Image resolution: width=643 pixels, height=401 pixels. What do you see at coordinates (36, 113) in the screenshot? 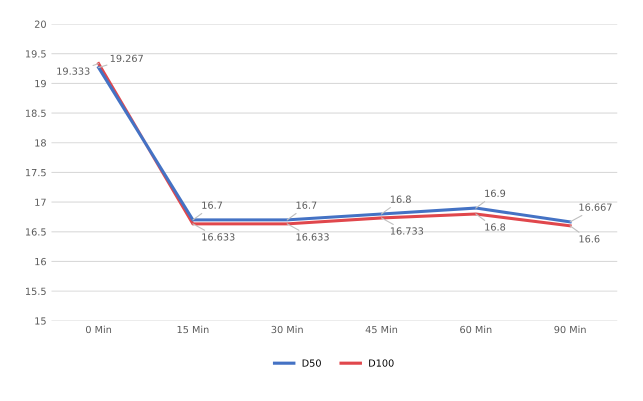
I see `y-tick-label: 18.5` at bounding box center [36, 113].